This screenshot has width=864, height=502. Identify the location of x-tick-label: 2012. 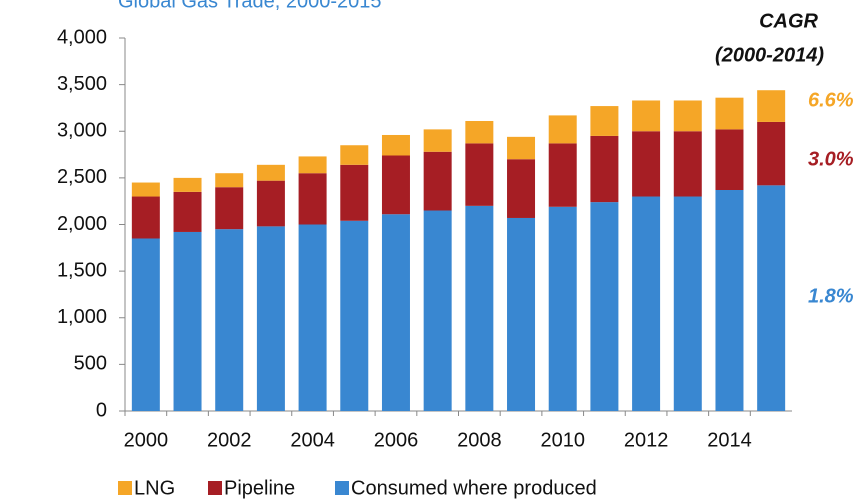
(646, 440).